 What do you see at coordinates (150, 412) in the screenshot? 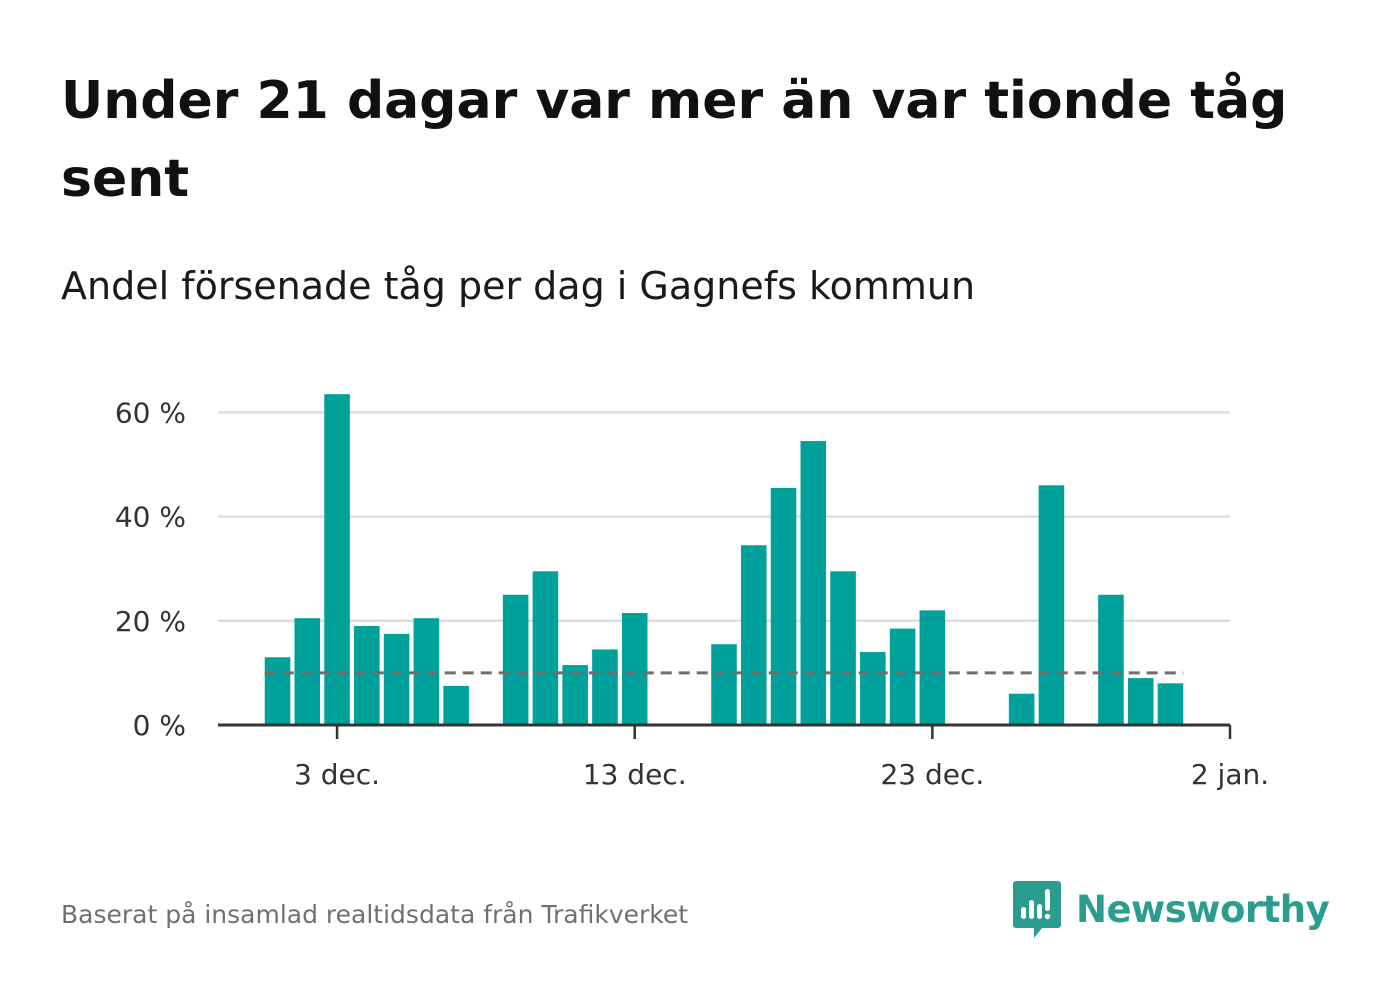
I see `y-tick-label: 60 %` at bounding box center [150, 412].